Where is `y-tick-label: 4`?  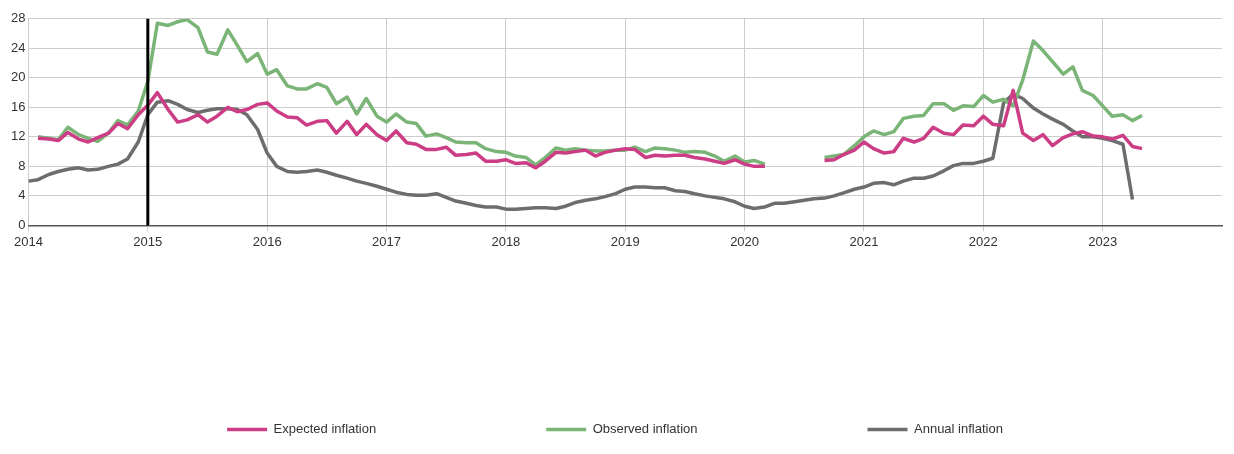 y-tick-label: 4 is located at coordinates (22, 195).